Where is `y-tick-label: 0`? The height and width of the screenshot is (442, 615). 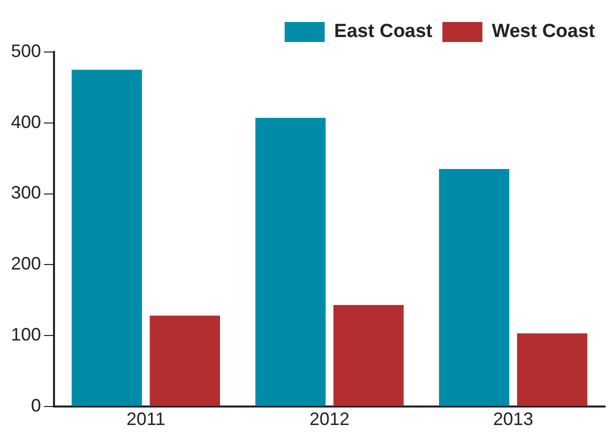
y-tick-label: 0 is located at coordinates (36, 405).